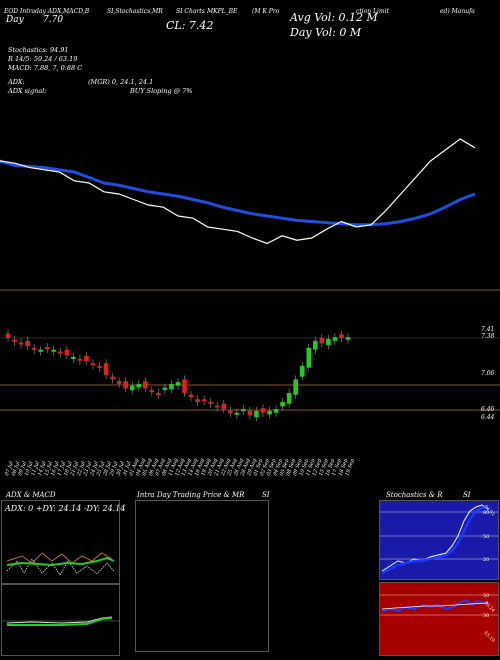 The width and height of the screenshot is (500, 660). Describe the element at coordinates (29, 468) in the screenshot. I see `date-tick: 10 Jul` at that location.